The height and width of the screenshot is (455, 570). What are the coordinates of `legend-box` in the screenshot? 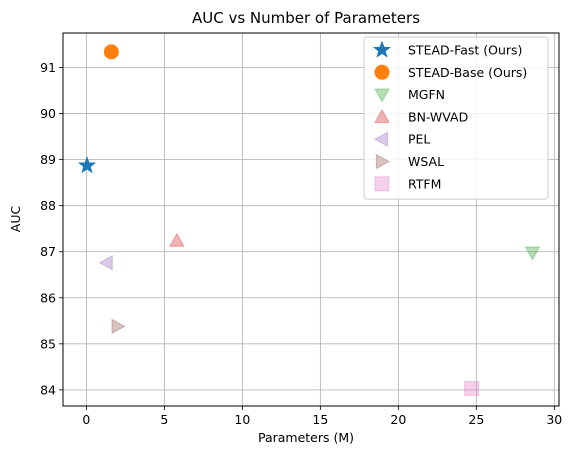 It's located at (456, 118).